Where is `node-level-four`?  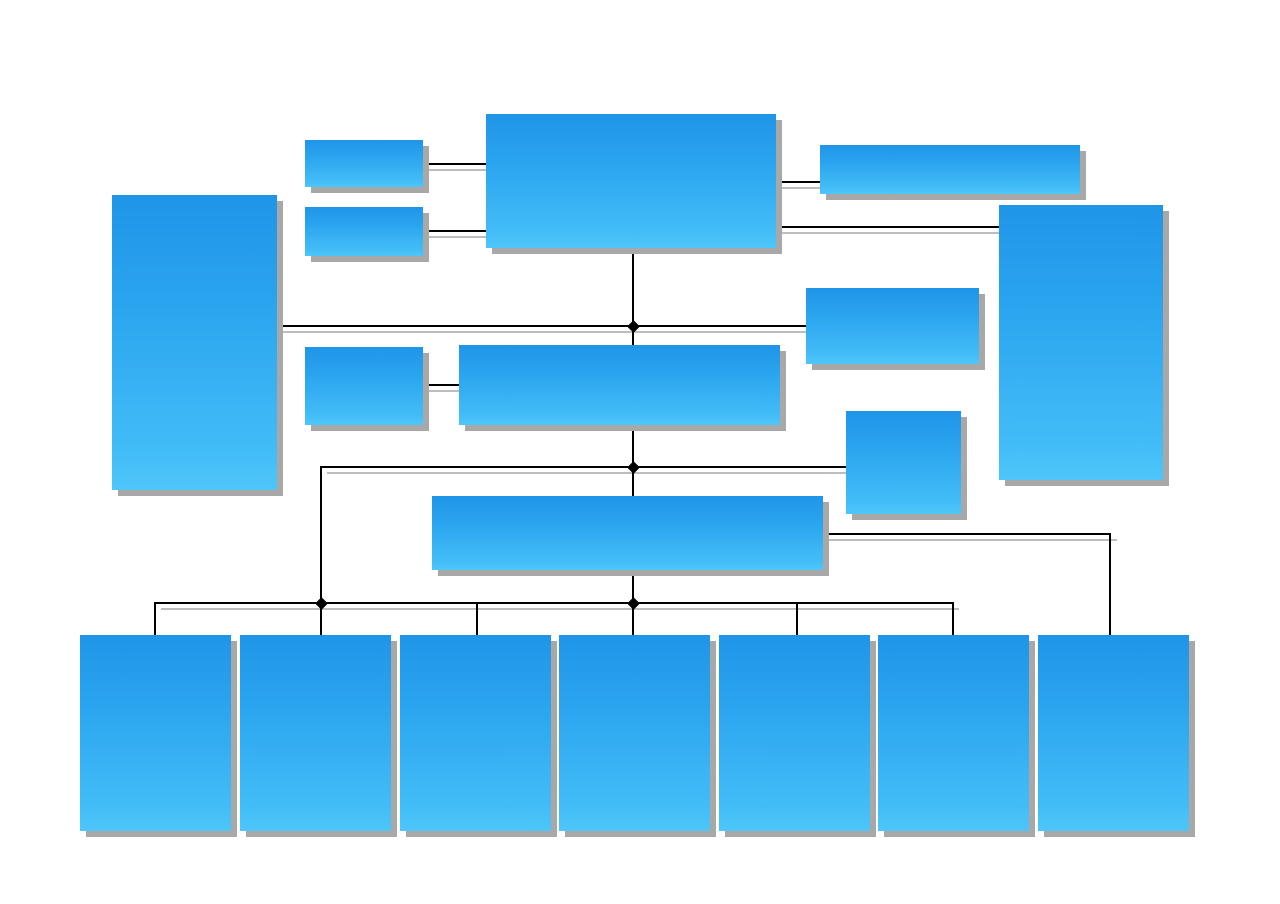 node-level-four is located at coordinates (627, 533).